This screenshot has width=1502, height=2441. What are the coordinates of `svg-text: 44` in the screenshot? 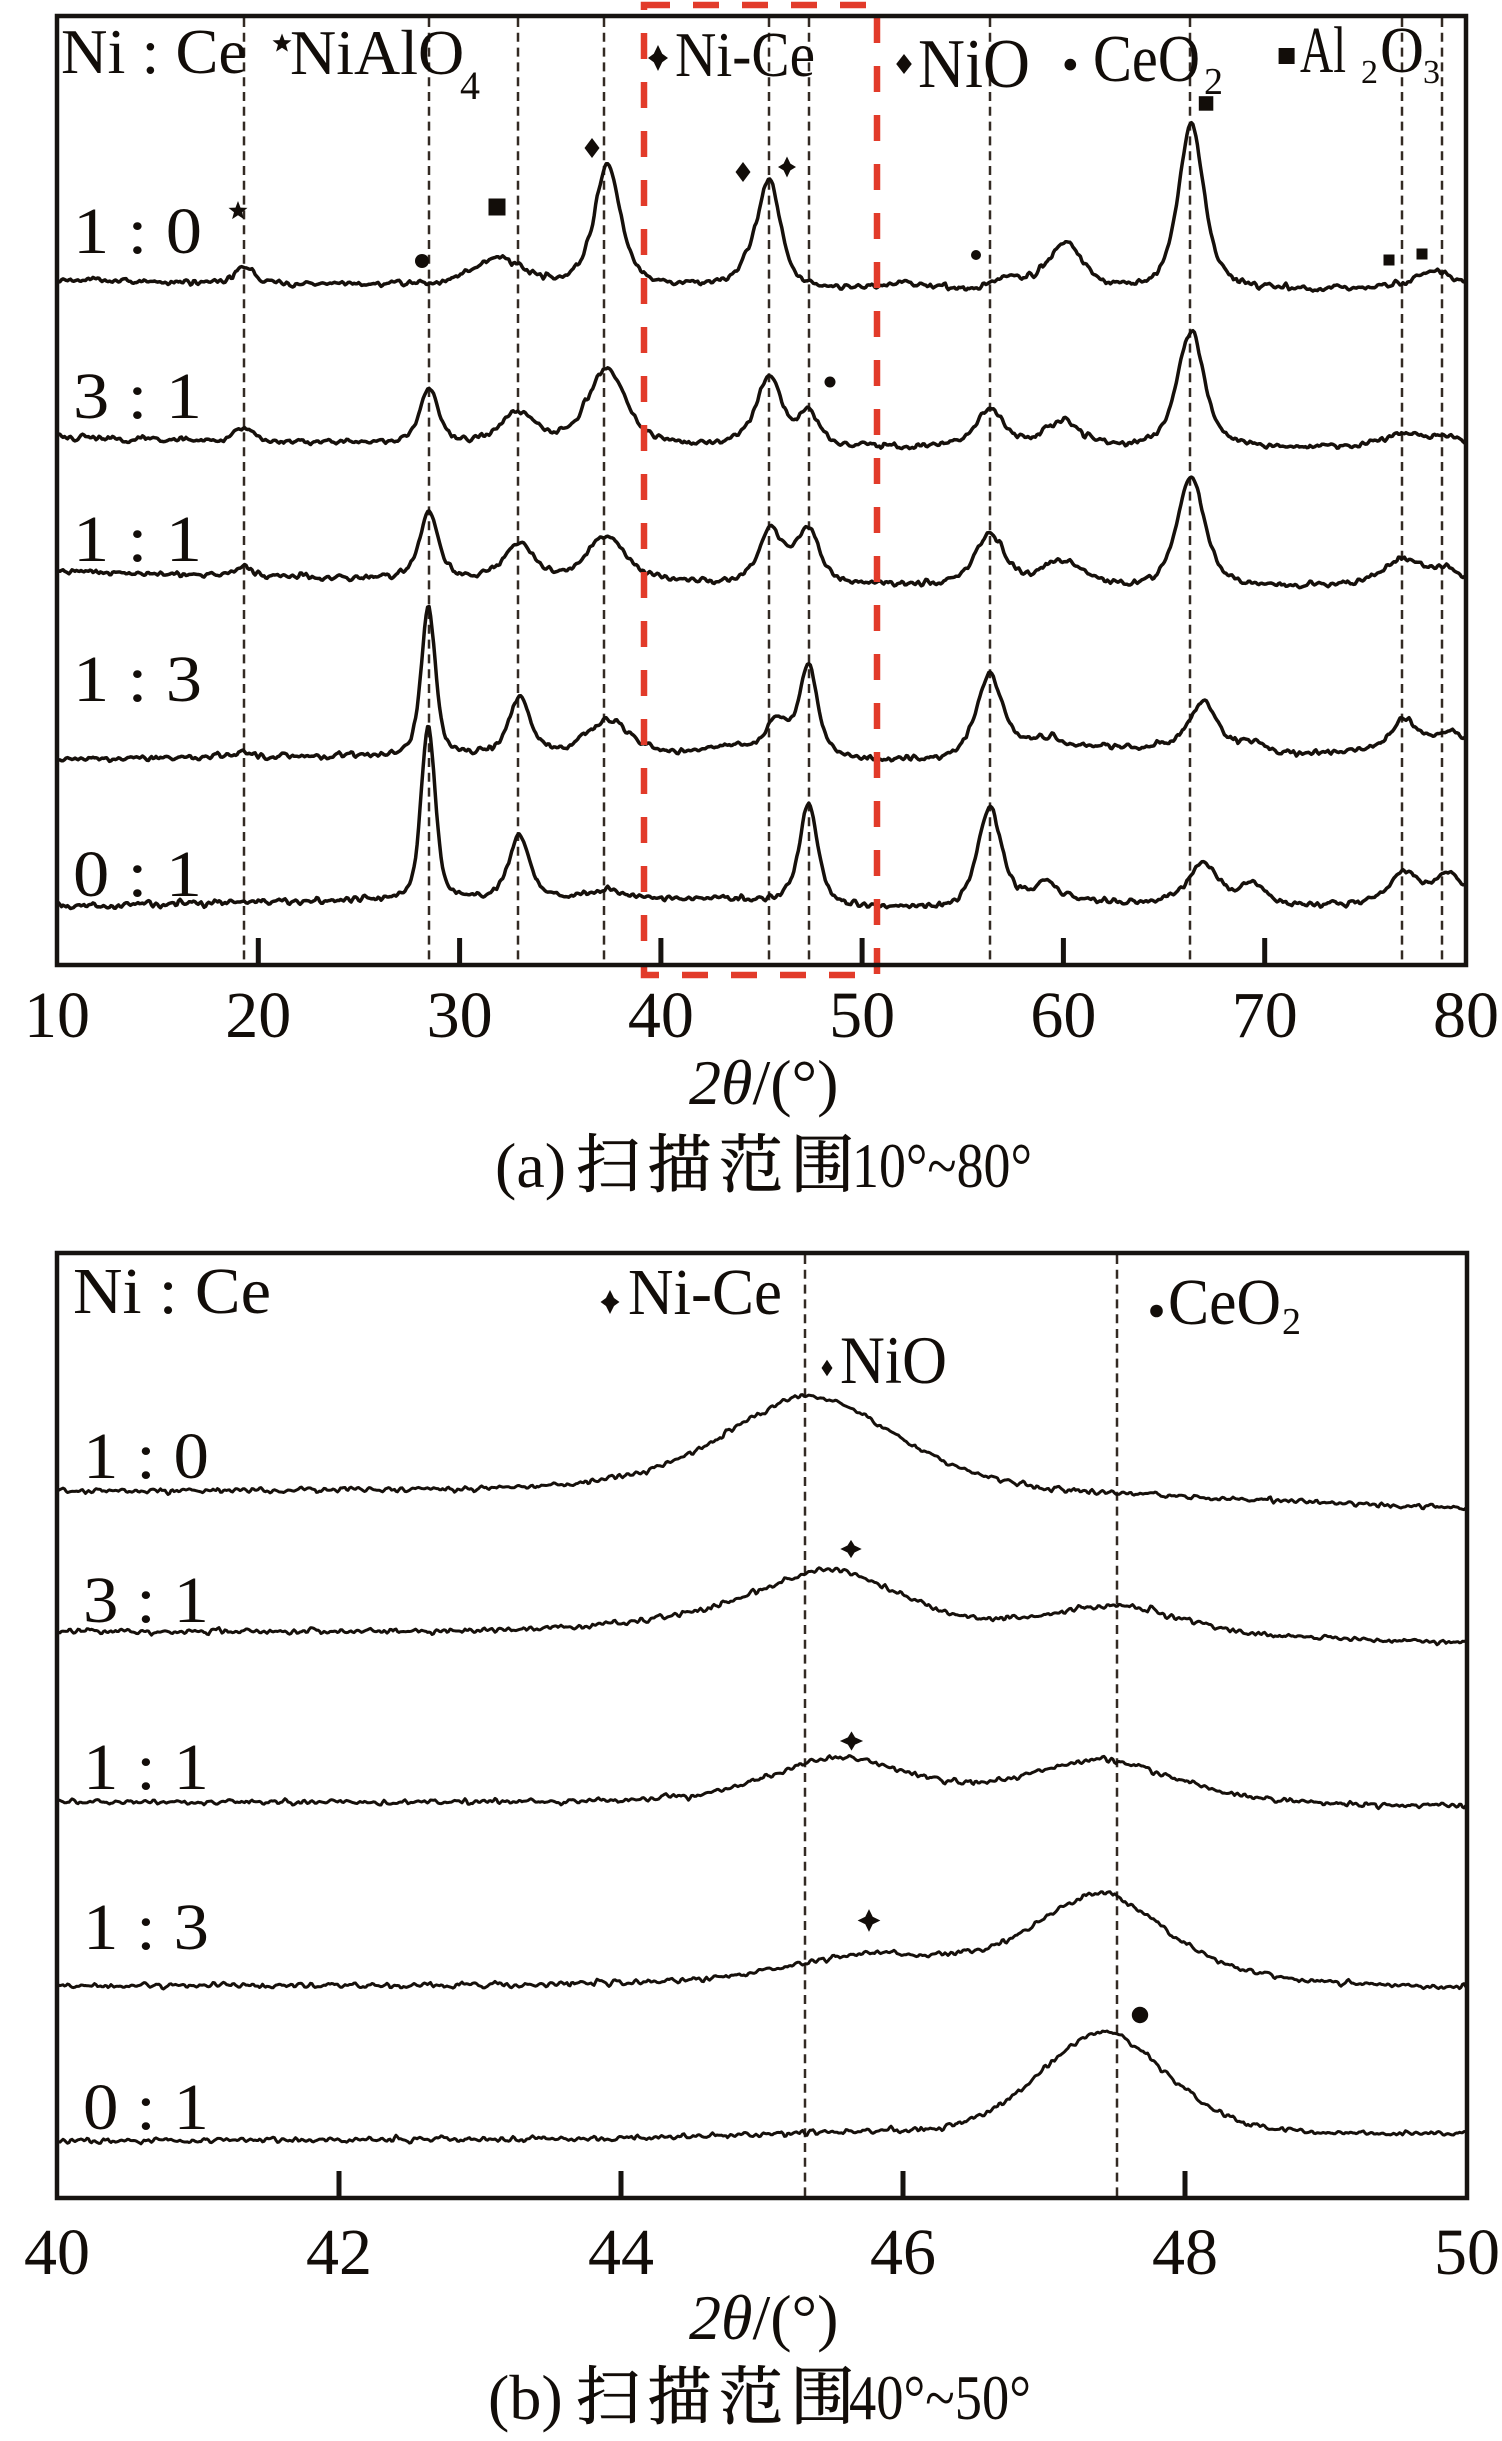 It's located at (621, 2252).